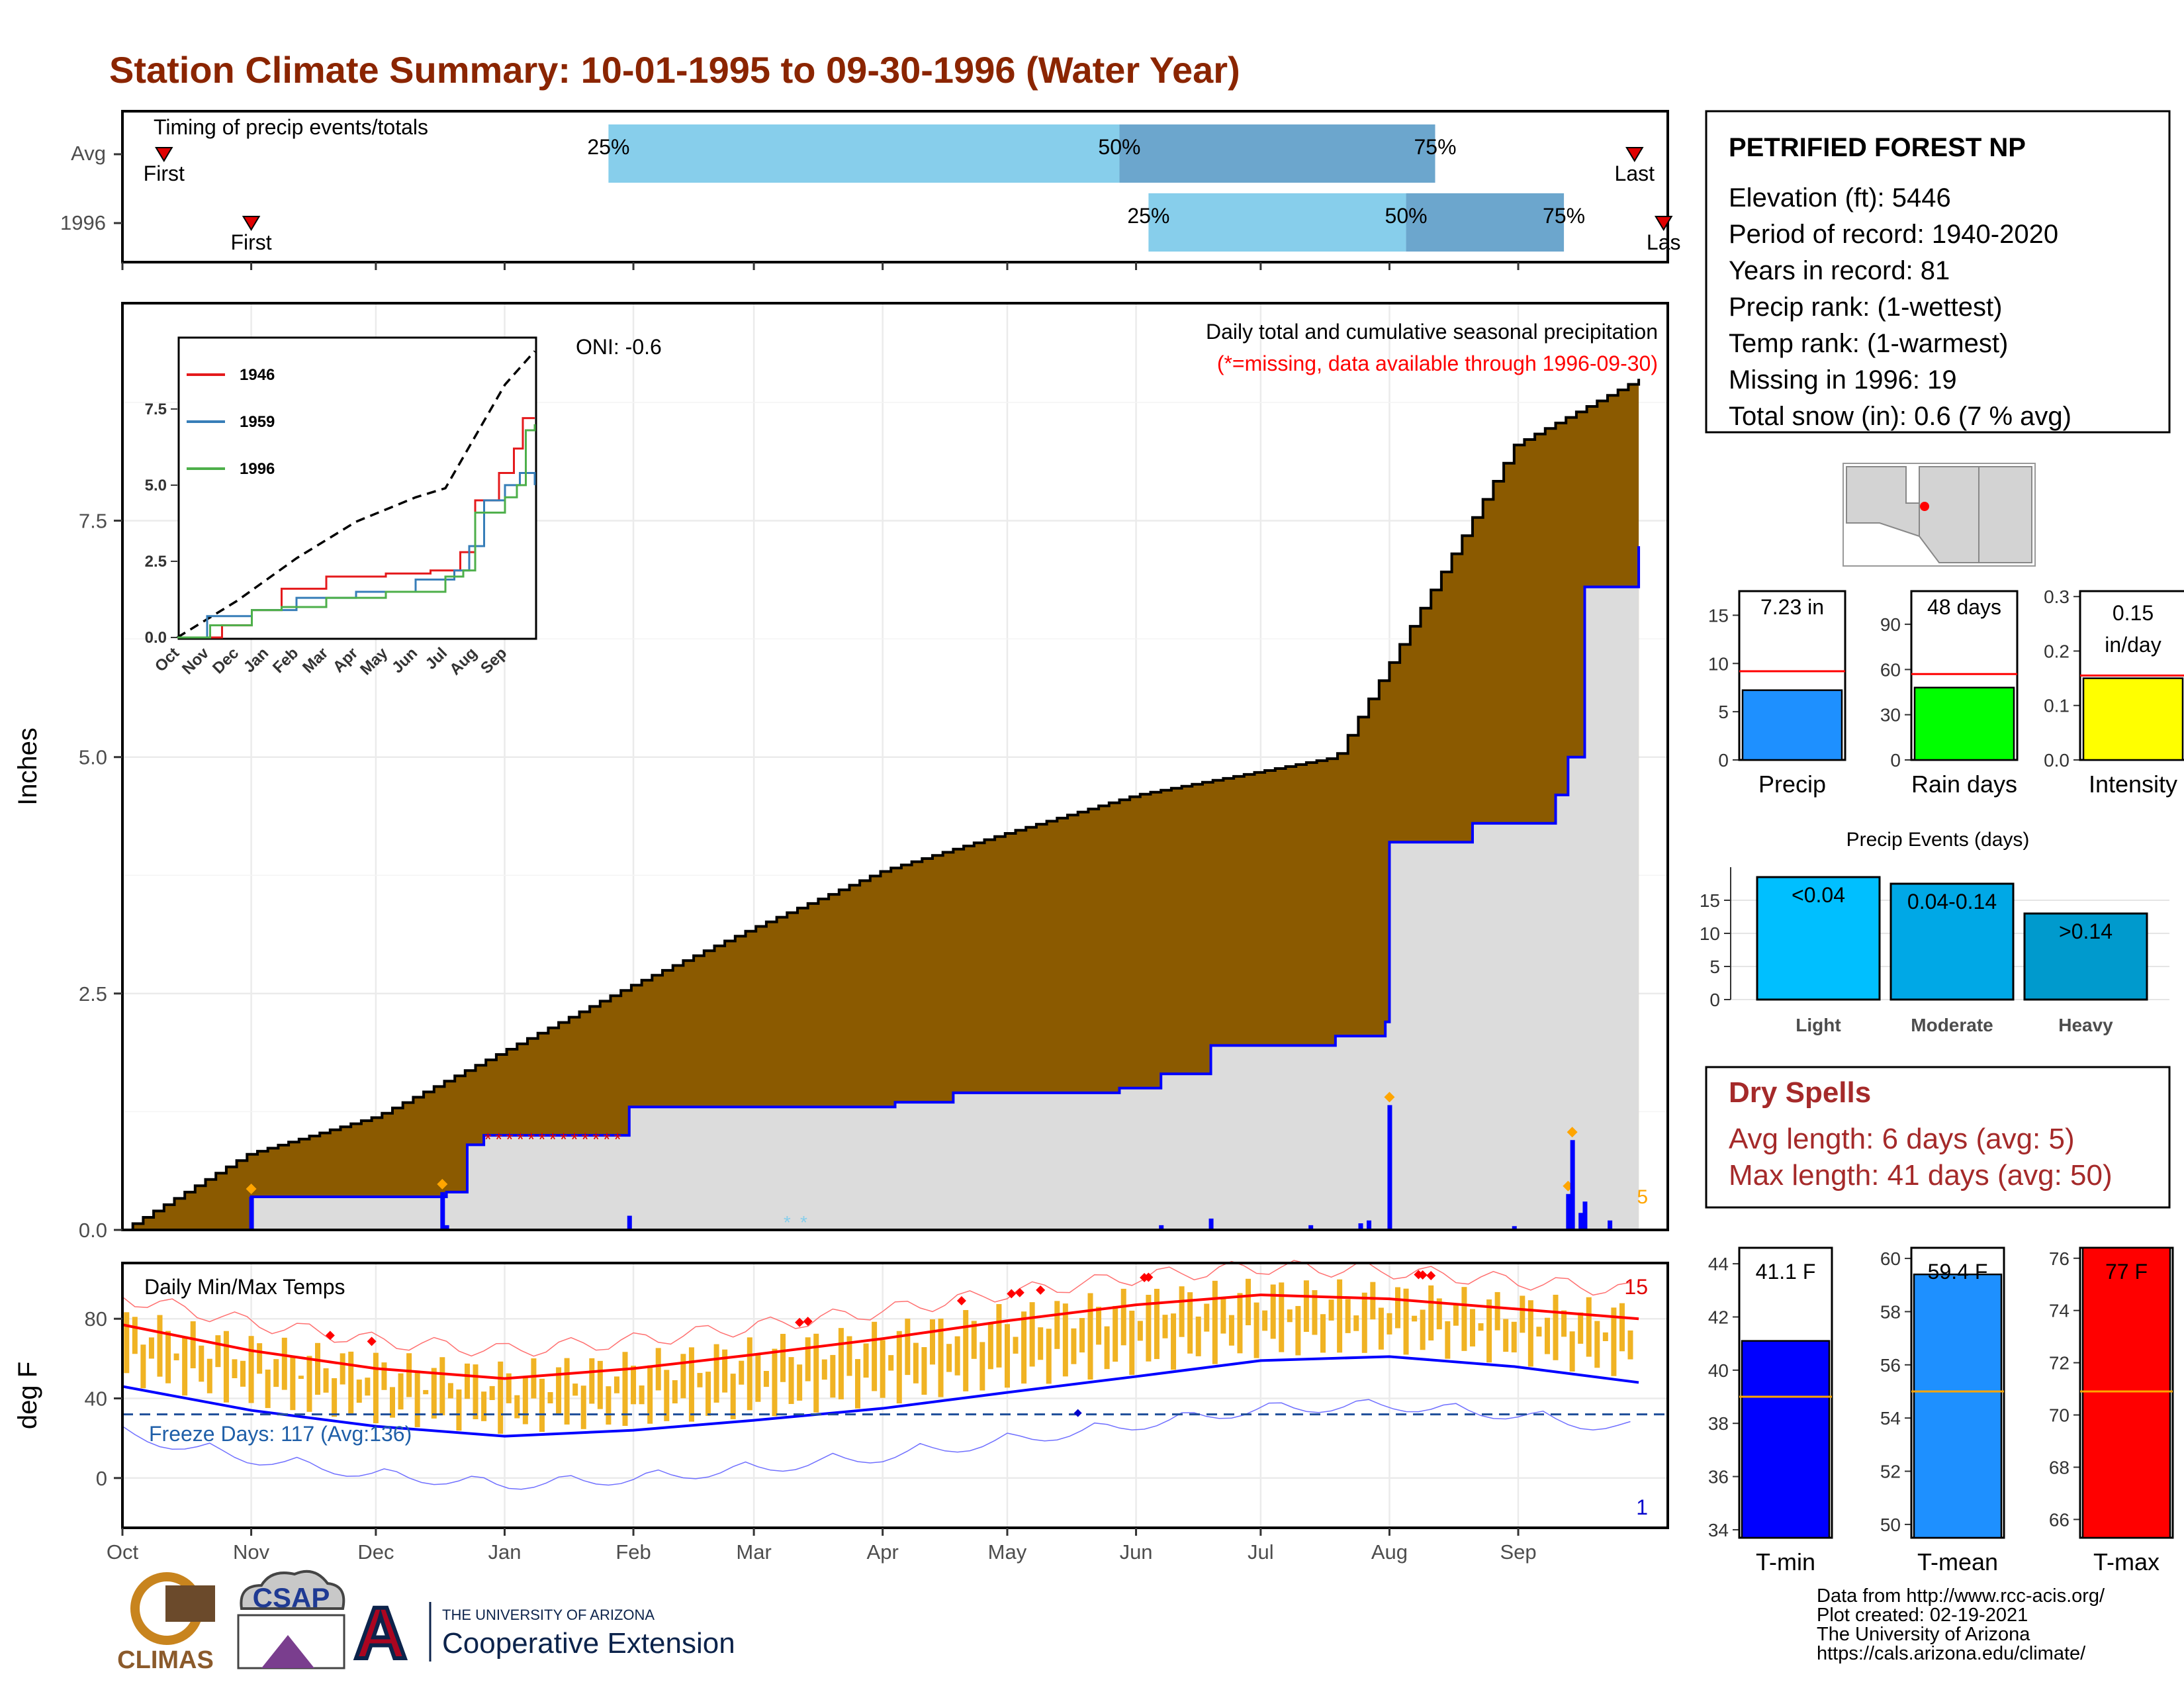 Image resolution: width=2184 pixels, height=1688 pixels. Describe the element at coordinates (251, 223) in the screenshot. I see `first-event-marker-1996` at that location.